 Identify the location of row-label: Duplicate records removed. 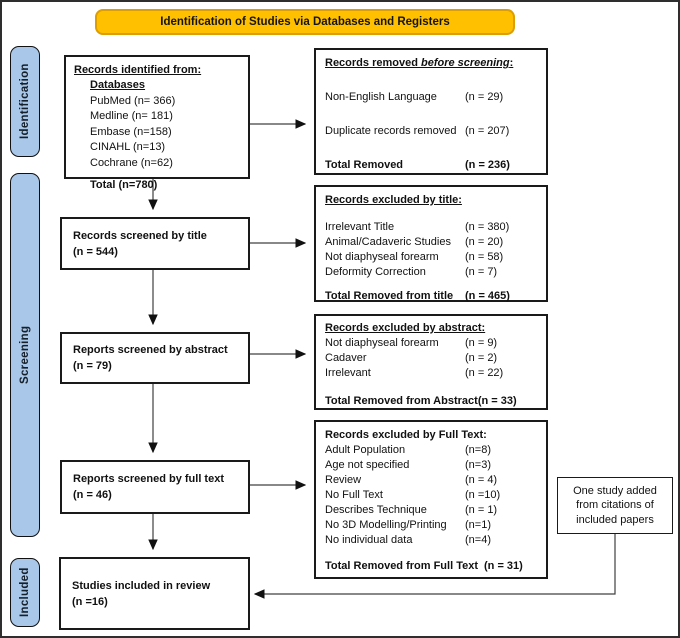
(391, 131).